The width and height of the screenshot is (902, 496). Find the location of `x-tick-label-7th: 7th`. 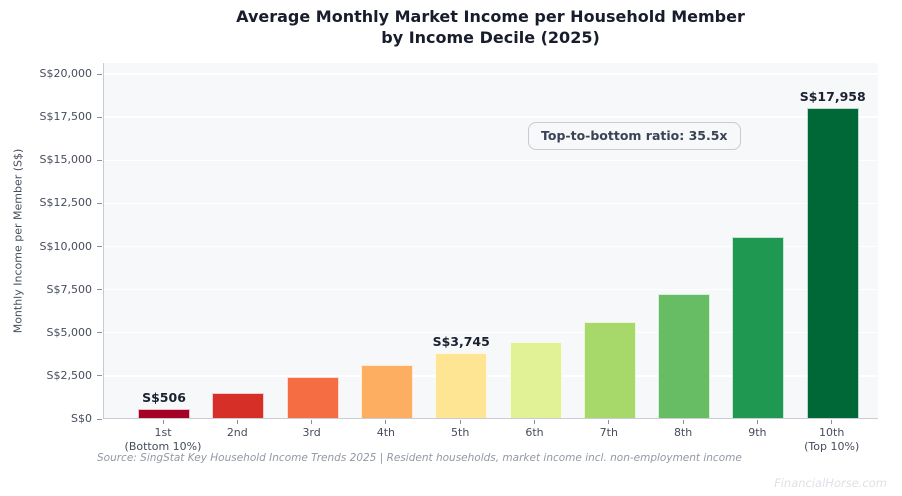

x-tick-label-7th: 7th is located at coordinates (609, 433).